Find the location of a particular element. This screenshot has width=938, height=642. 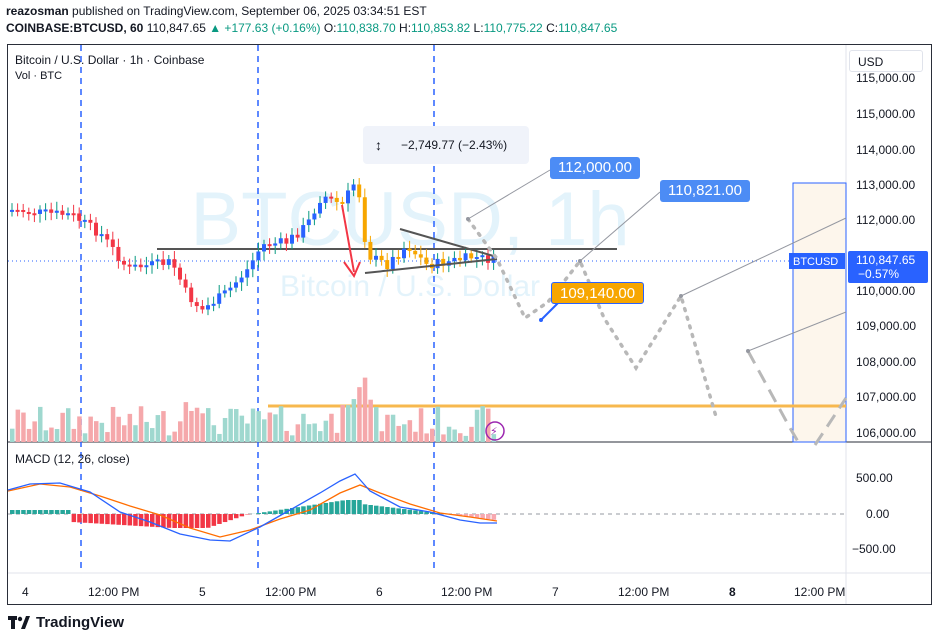

projection-path is located at coordinates (592, 319).